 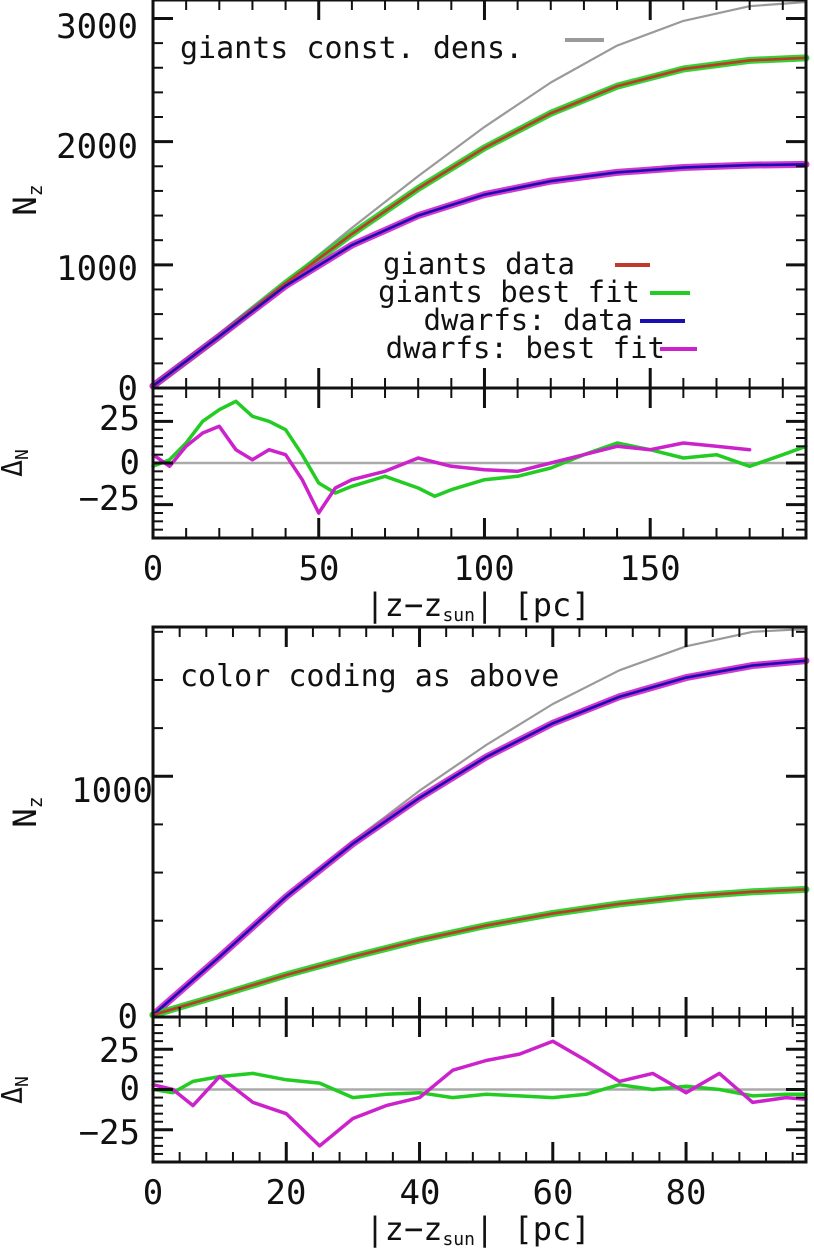 I want to click on bottom-res-y-tick-minus25: −25, so click(x=109, y=1133).